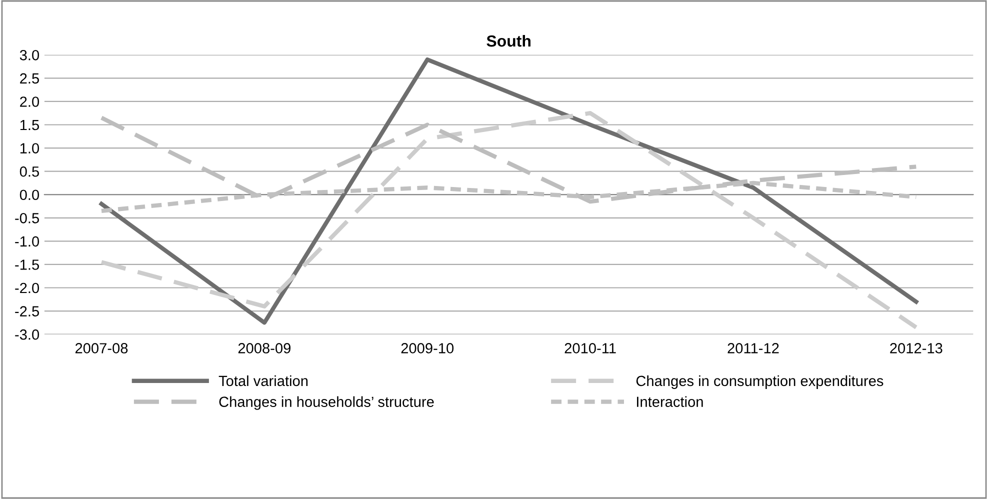 The width and height of the screenshot is (988, 499). What do you see at coordinates (916, 348) in the screenshot?
I see `x-tick-label: 2012-13` at bounding box center [916, 348].